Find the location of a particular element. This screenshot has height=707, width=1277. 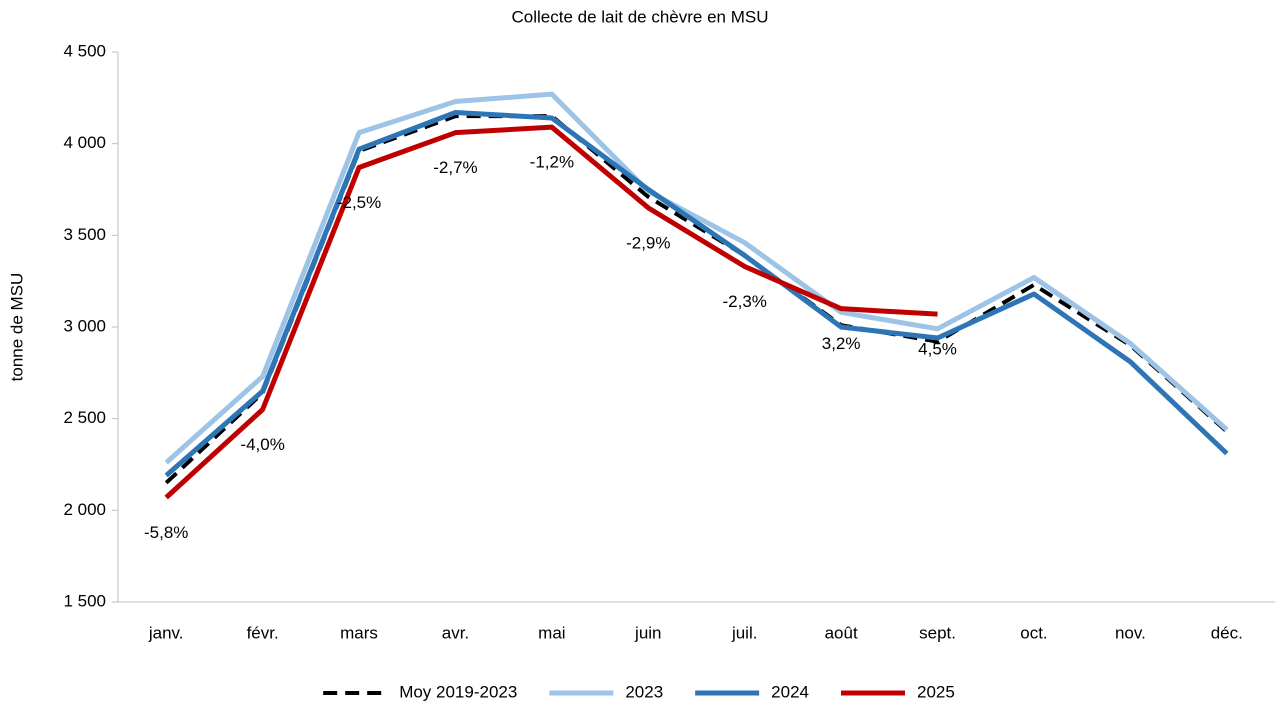

data-label: -2,9% is located at coordinates (648, 242).